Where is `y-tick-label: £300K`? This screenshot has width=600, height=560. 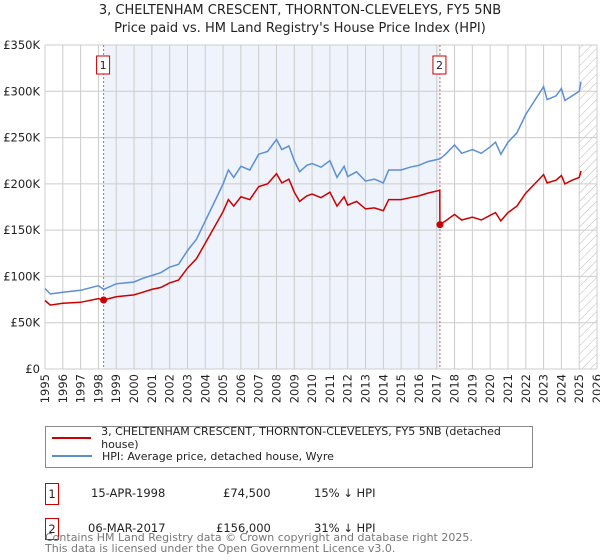 y-tick-label: £300K is located at coordinates (21, 91).